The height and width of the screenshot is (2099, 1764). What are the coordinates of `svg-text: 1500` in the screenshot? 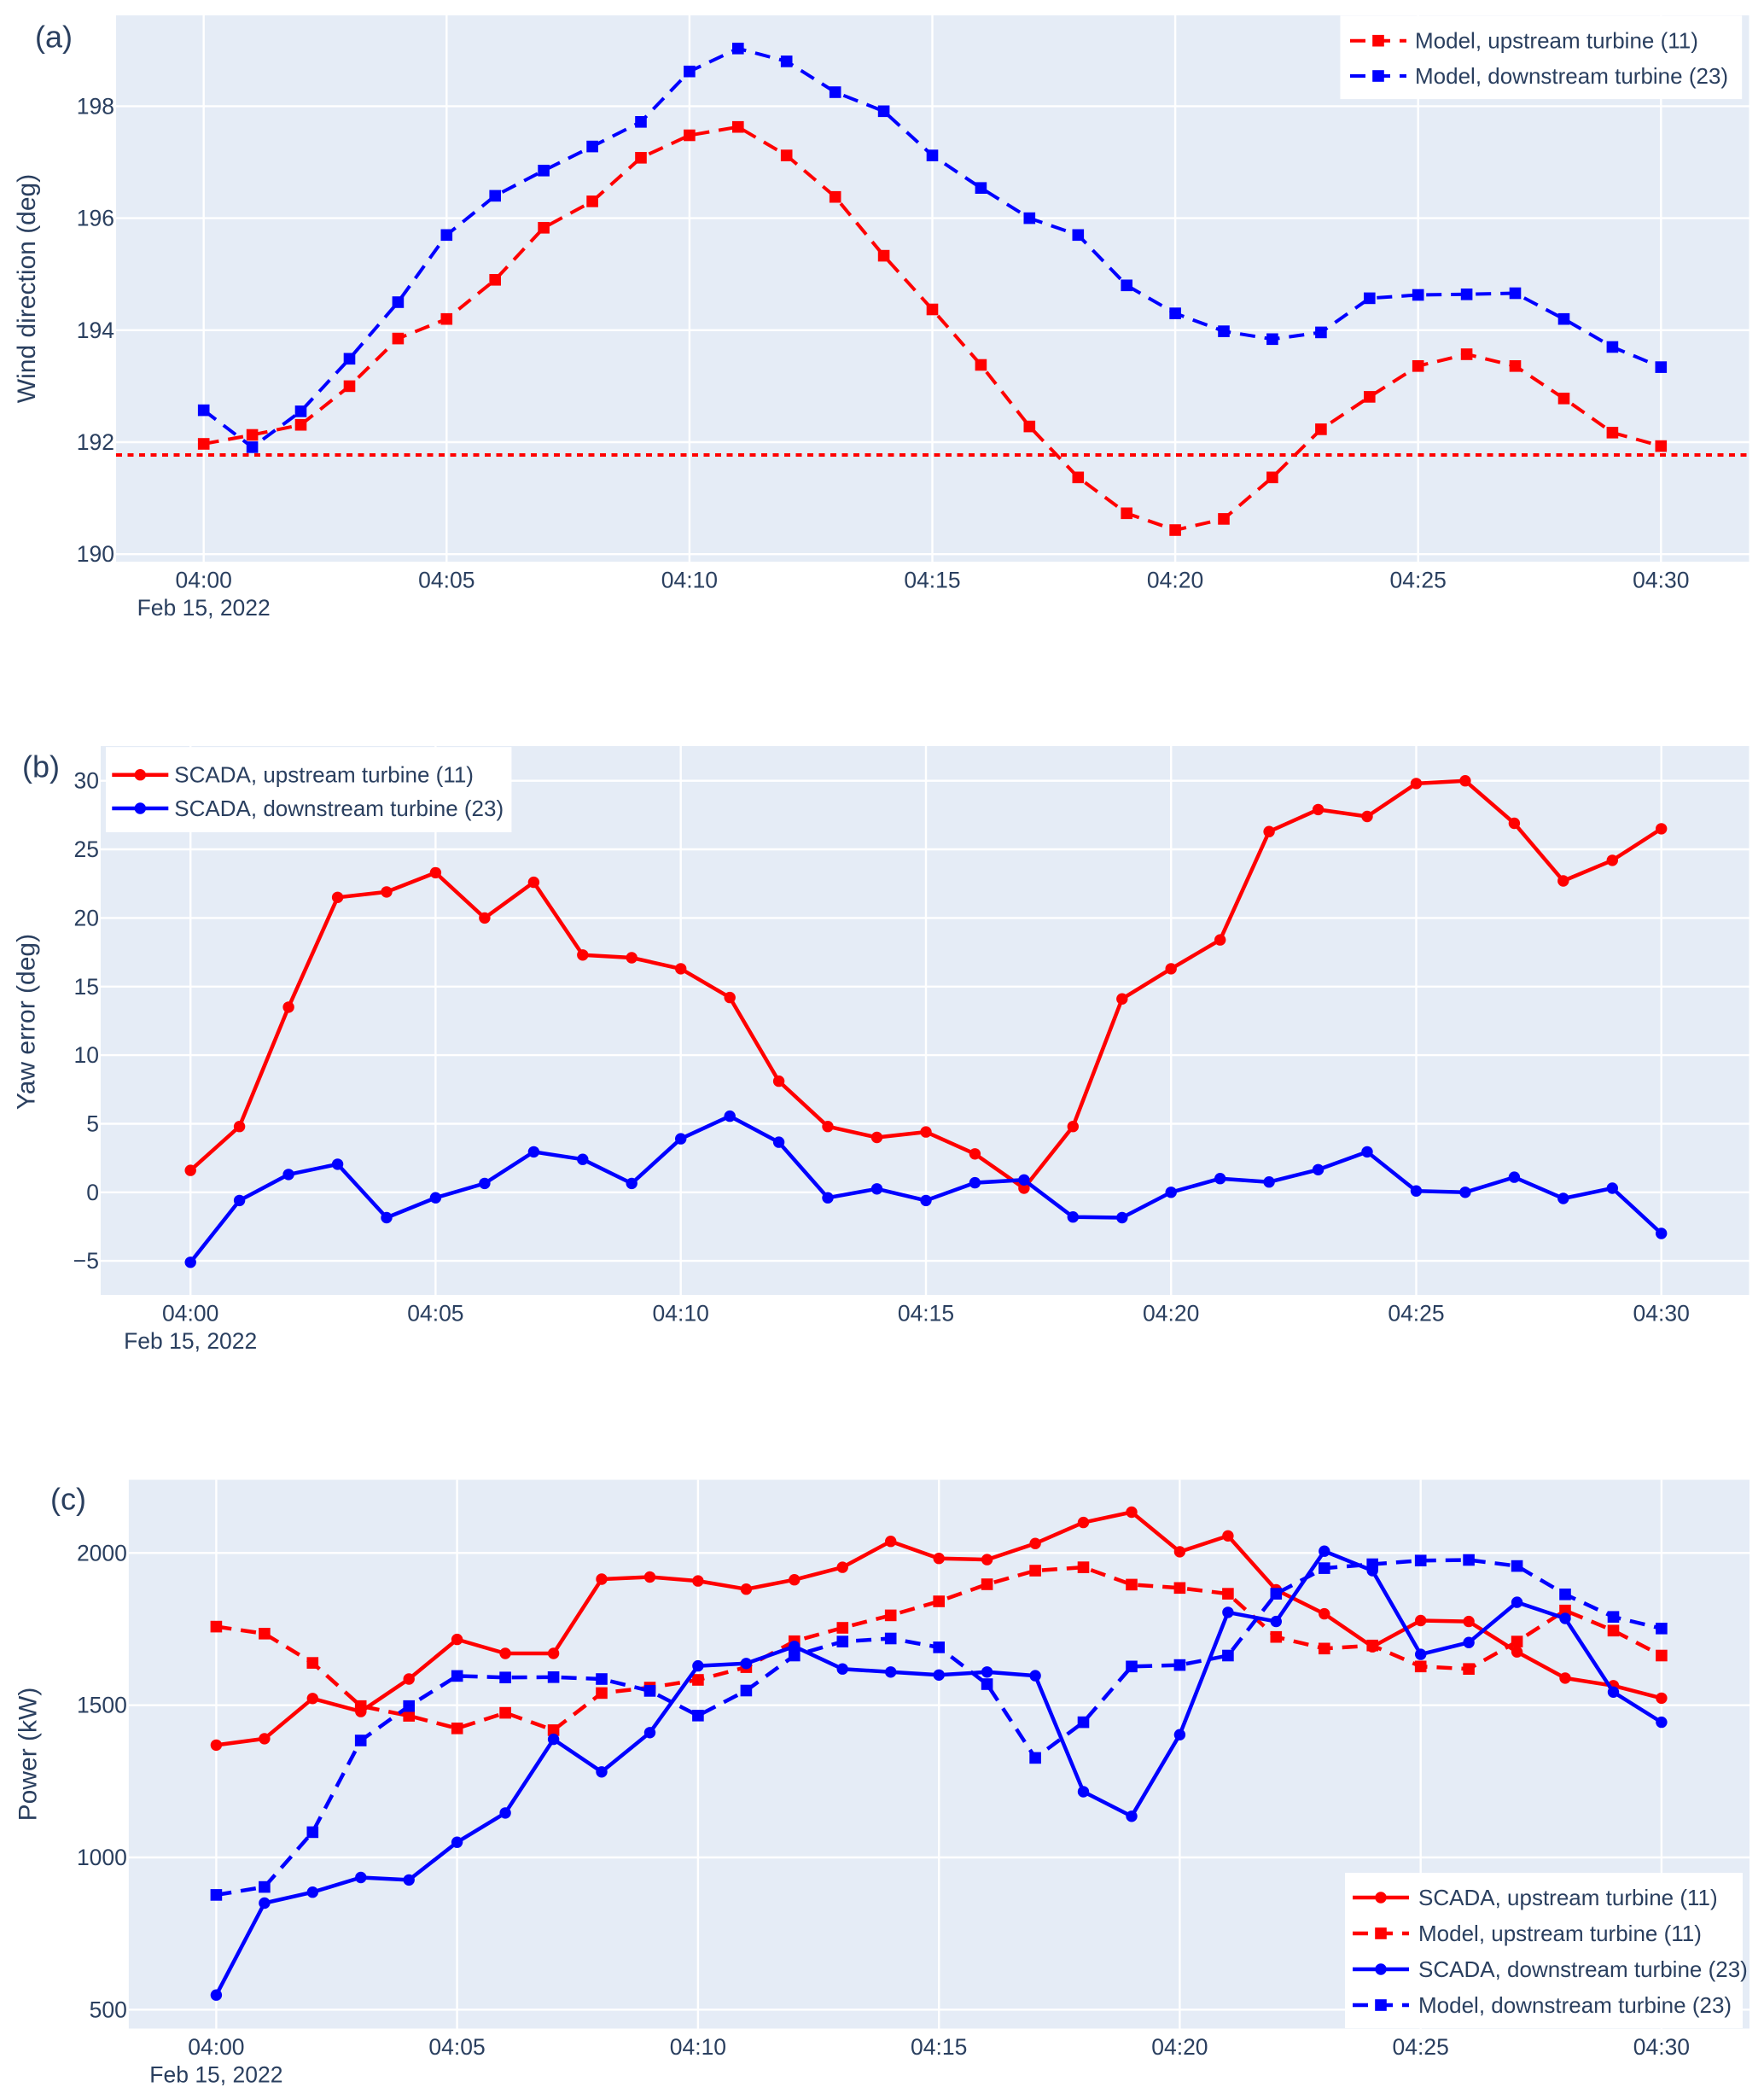 It's located at (102, 1705).